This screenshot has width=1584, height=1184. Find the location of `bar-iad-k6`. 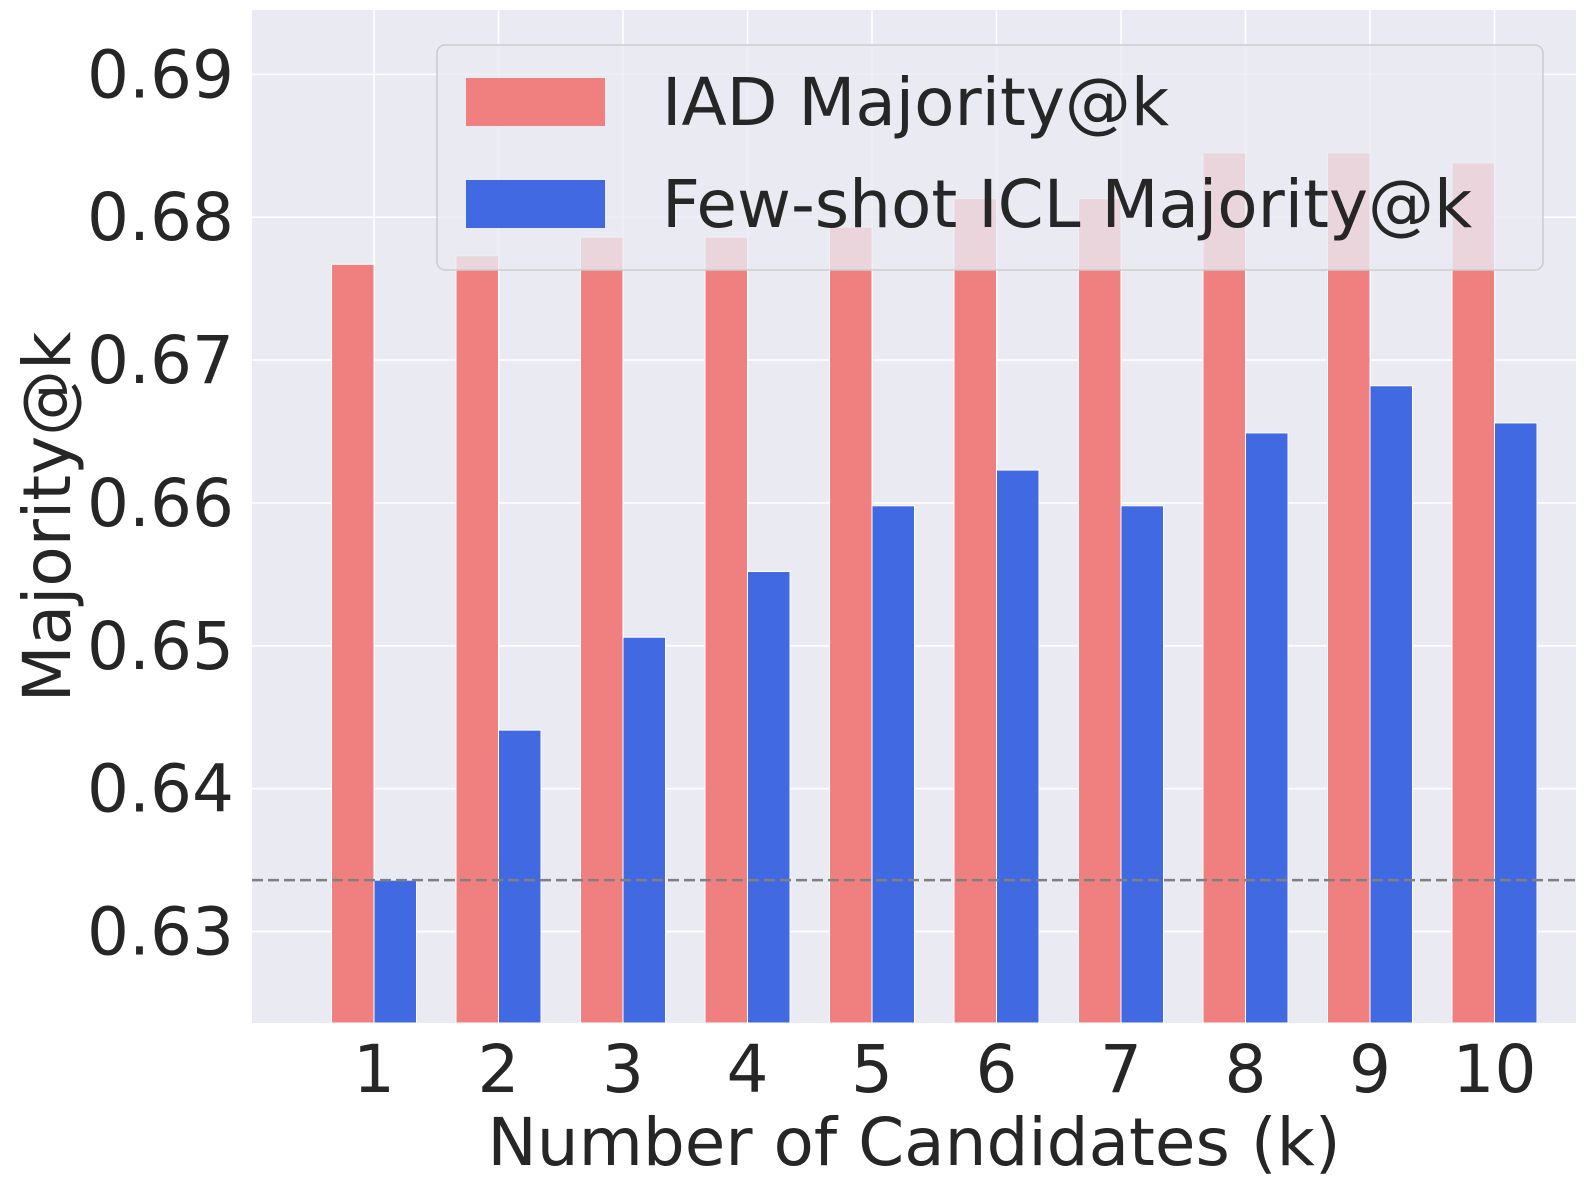

bar-iad-k6 is located at coordinates (975, 611).